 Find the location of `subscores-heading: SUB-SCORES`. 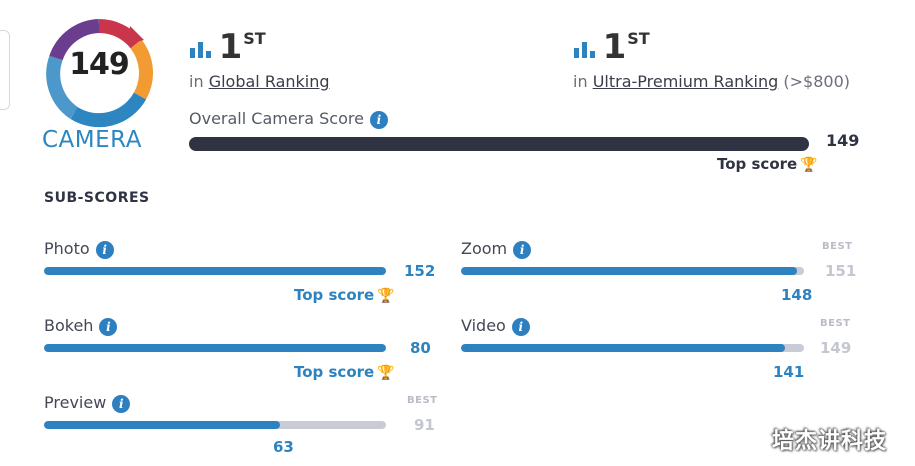

subscores-heading: SUB-SCORES is located at coordinates (97, 198).